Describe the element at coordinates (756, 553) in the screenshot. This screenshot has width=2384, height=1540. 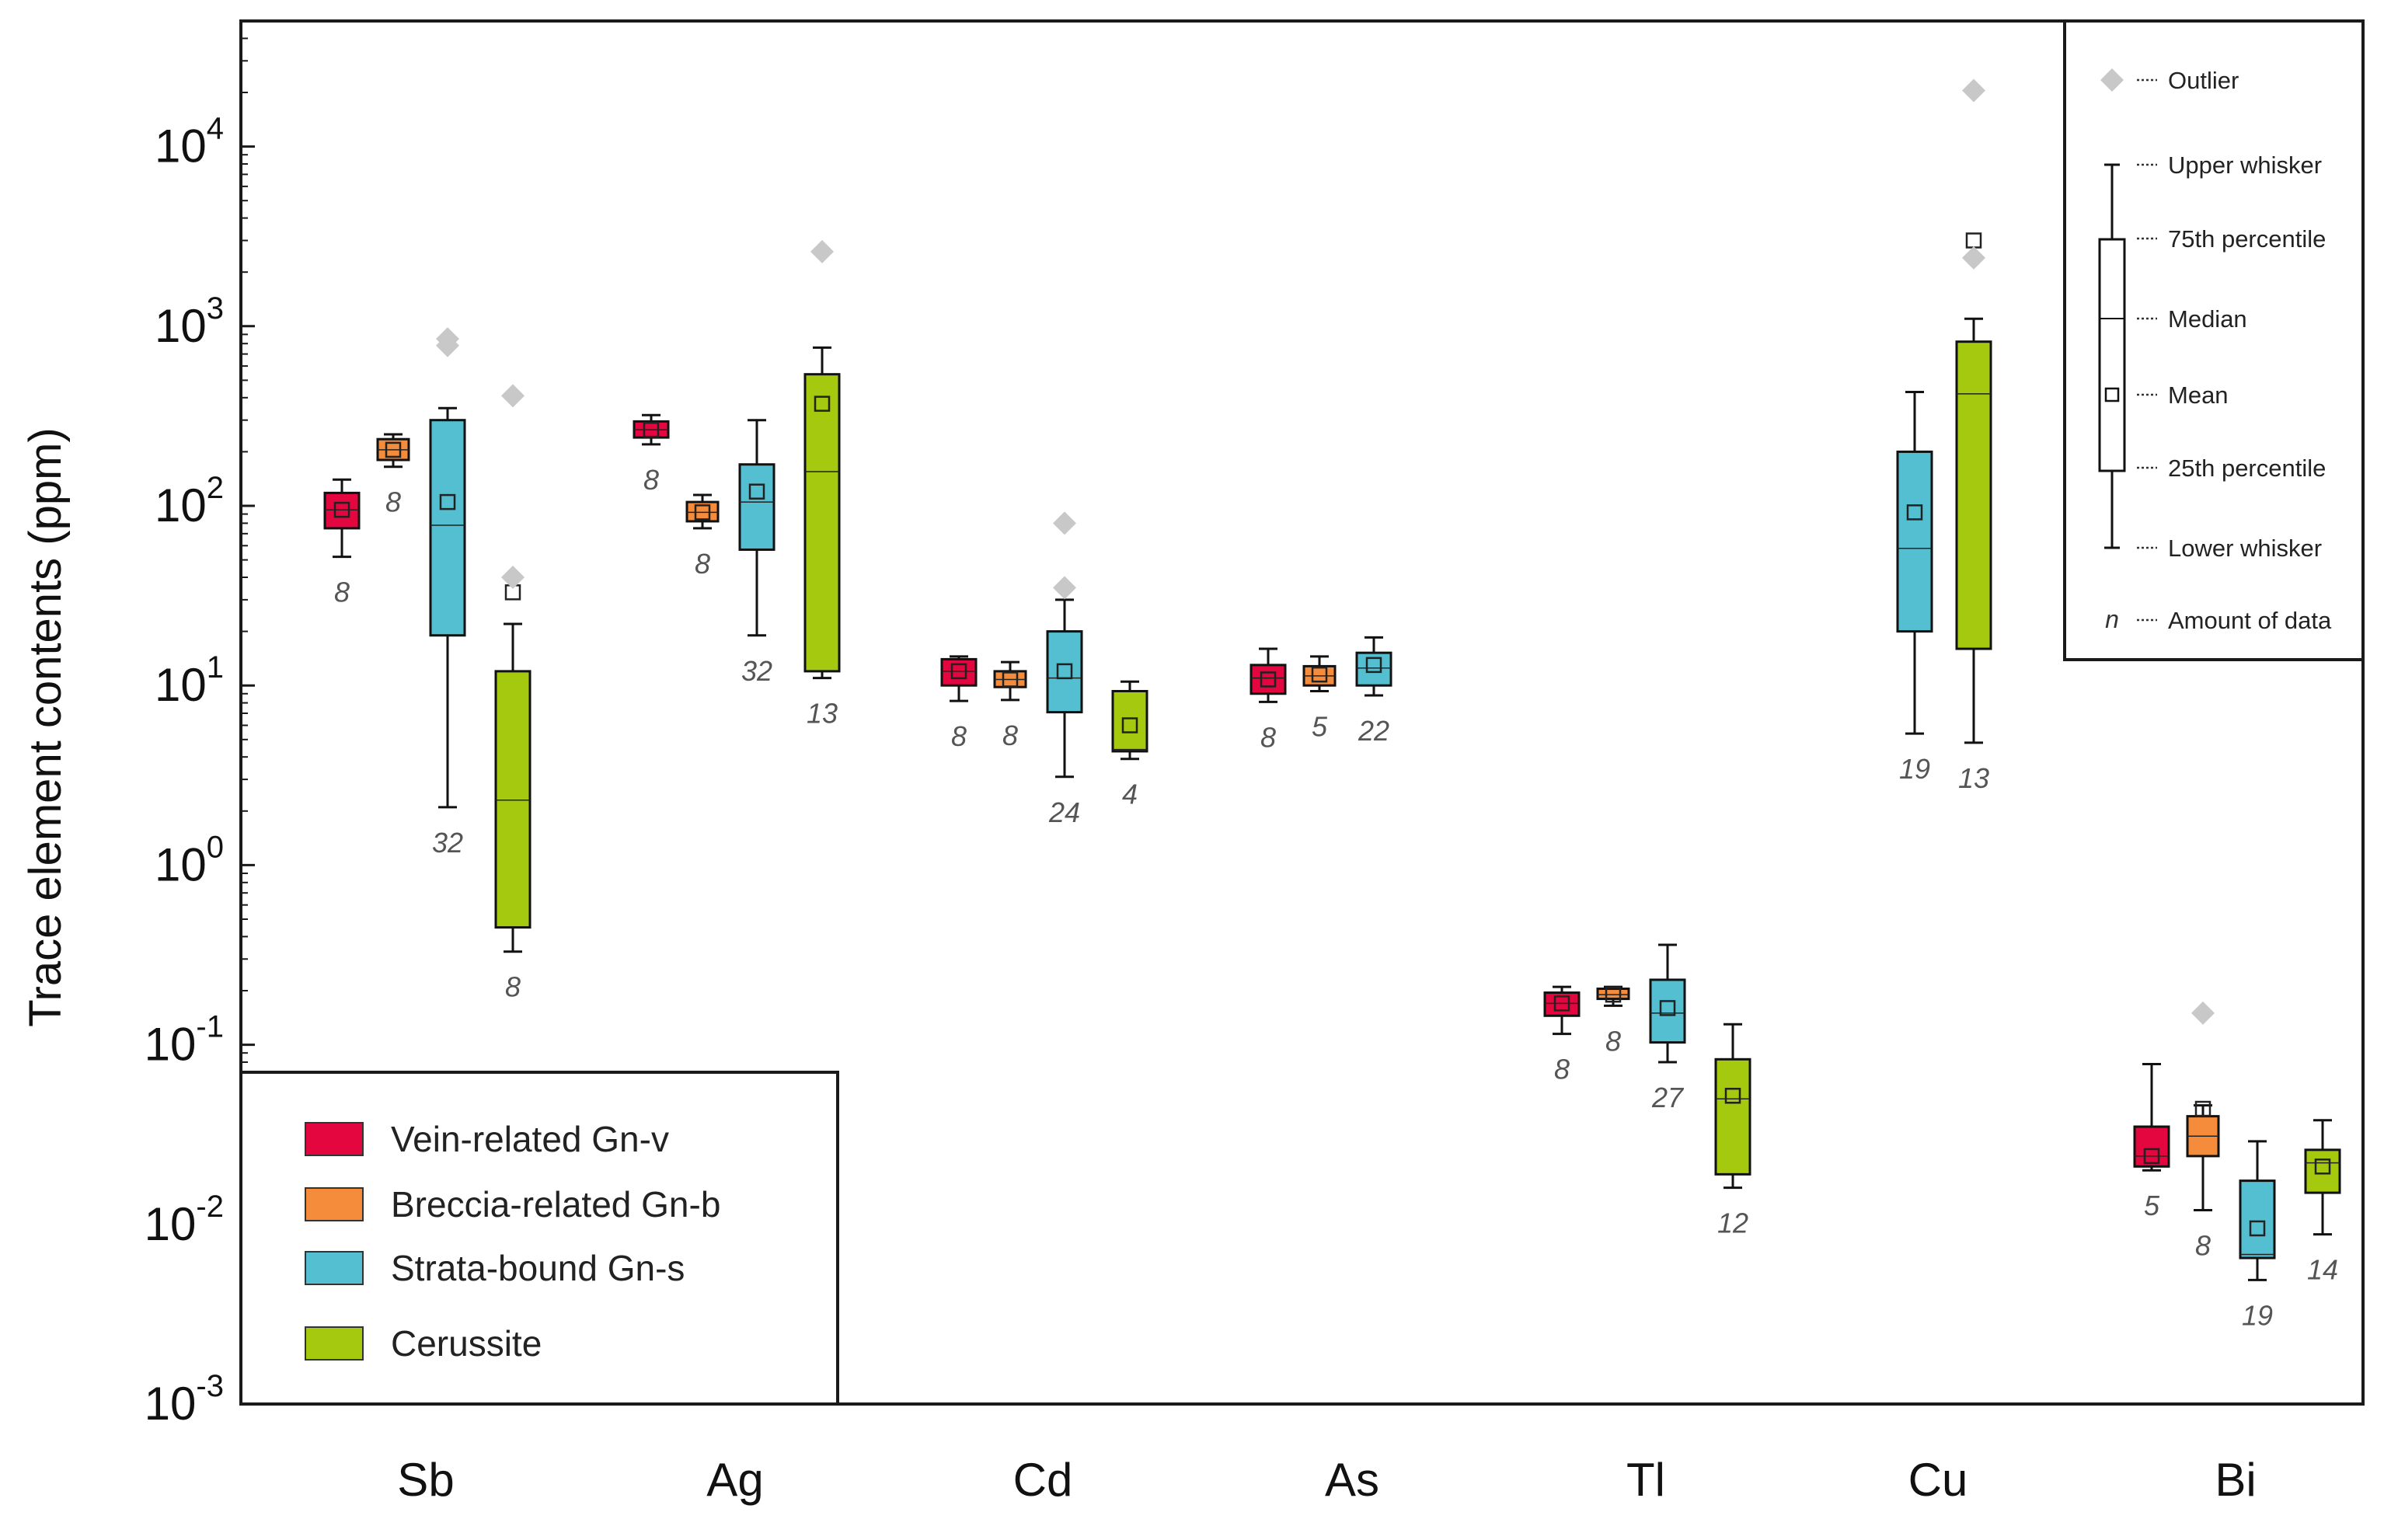
I see `box-Ag-2: 32` at that location.